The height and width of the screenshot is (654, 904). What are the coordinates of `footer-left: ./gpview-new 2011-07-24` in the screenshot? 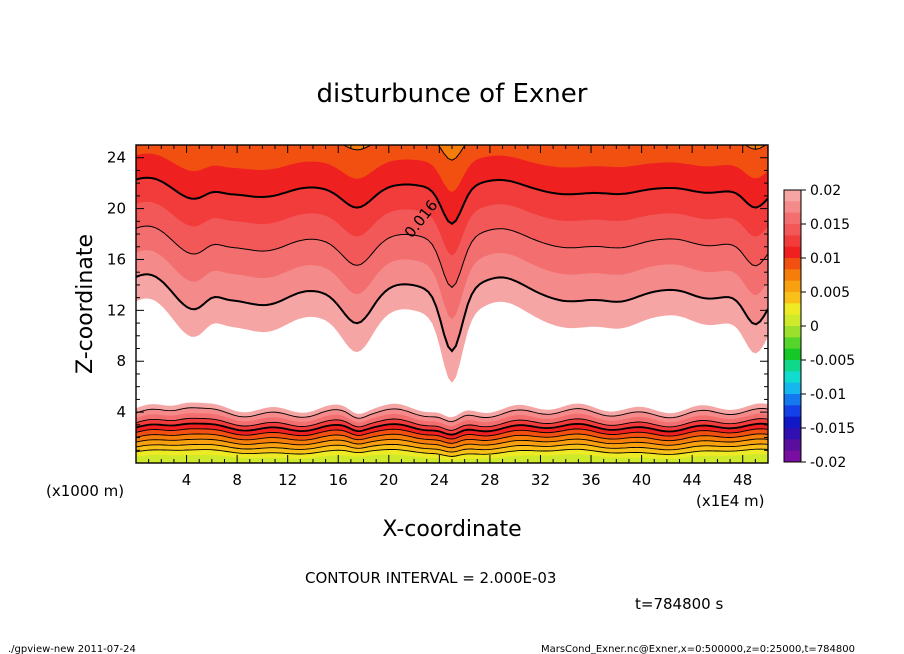 It's located at (72, 649).